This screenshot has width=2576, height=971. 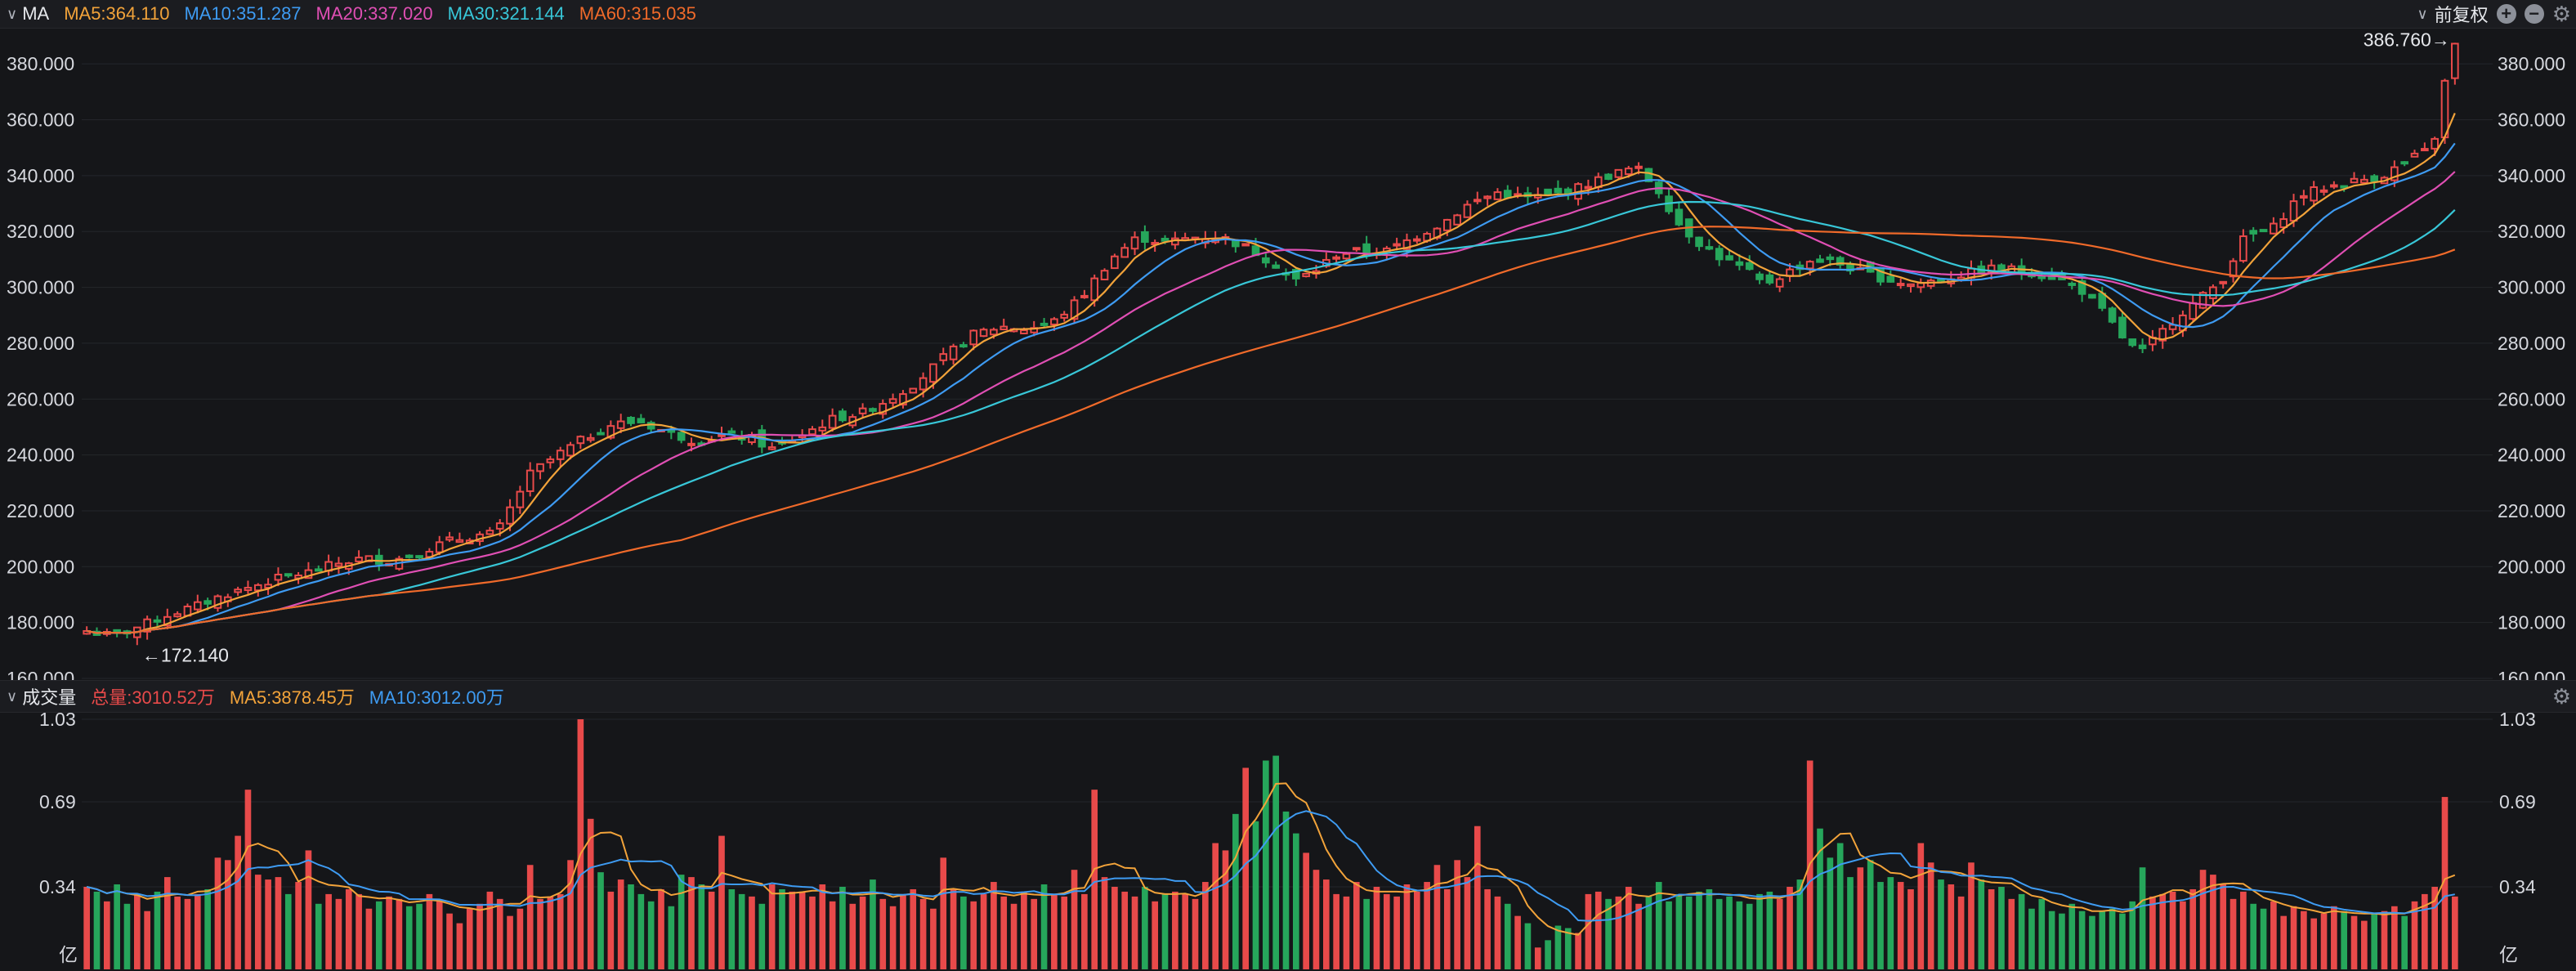 I want to click on volume-collapse-chevron-icon: ∨, so click(x=12, y=696).